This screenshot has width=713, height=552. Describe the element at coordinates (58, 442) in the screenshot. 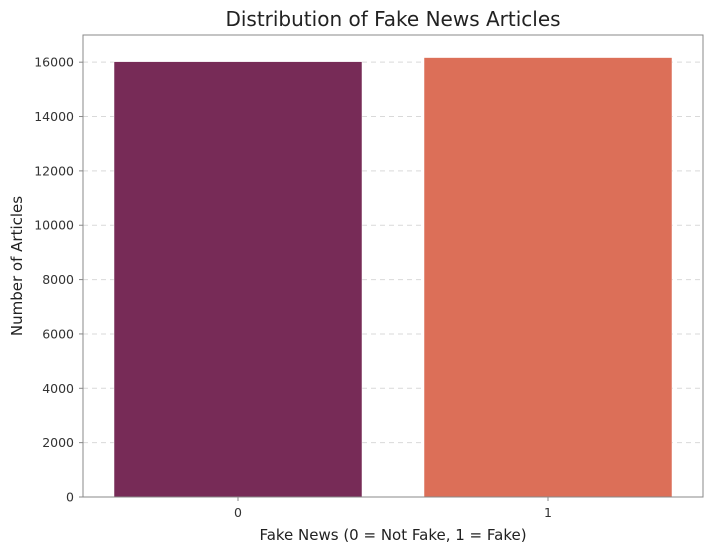

I see `y-tick-label: 2000` at that location.